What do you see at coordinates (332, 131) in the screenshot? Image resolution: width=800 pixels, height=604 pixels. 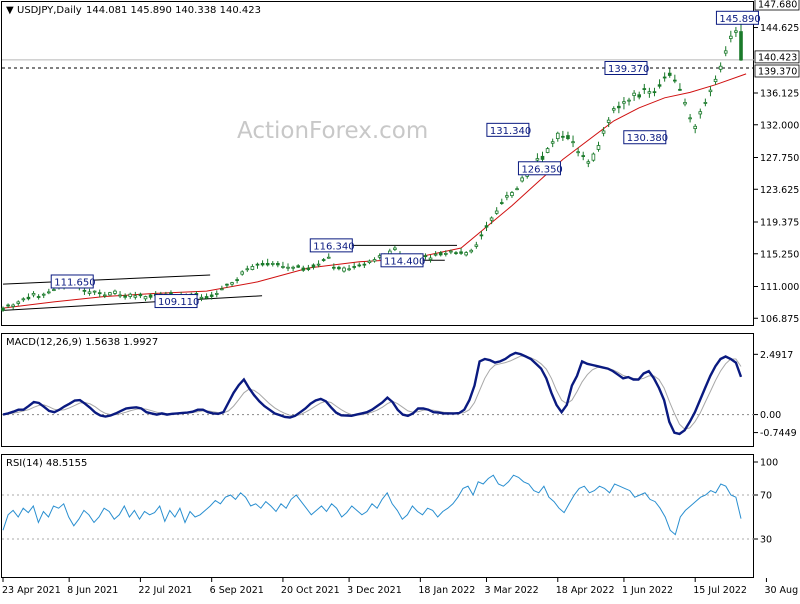 I see `watermark: ActionForex.com` at bounding box center [332, 131].